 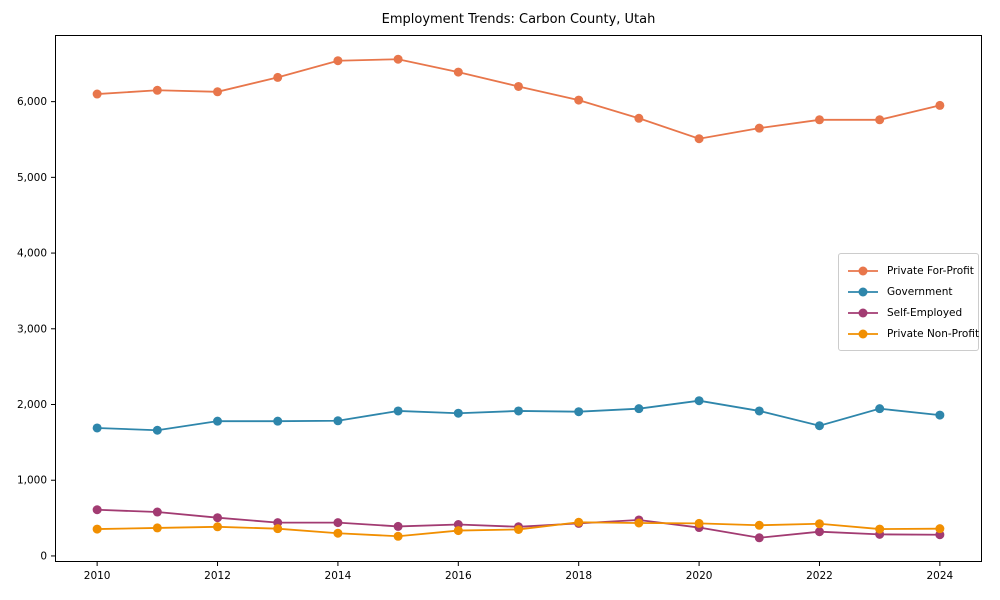 What do you see at coordinates (32, 102) in the screenshot?
I see `y-tick-label: 6,000` at bounding box center [32, 102].